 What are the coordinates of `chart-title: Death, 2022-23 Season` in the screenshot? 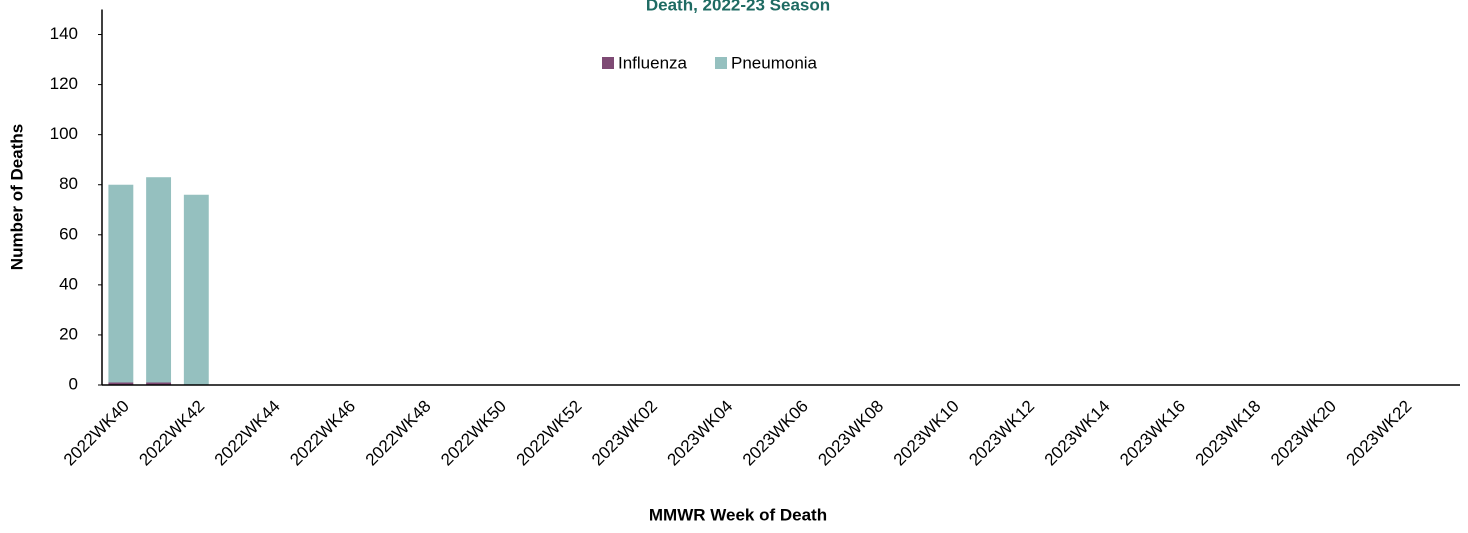 It's located at (738, 7).